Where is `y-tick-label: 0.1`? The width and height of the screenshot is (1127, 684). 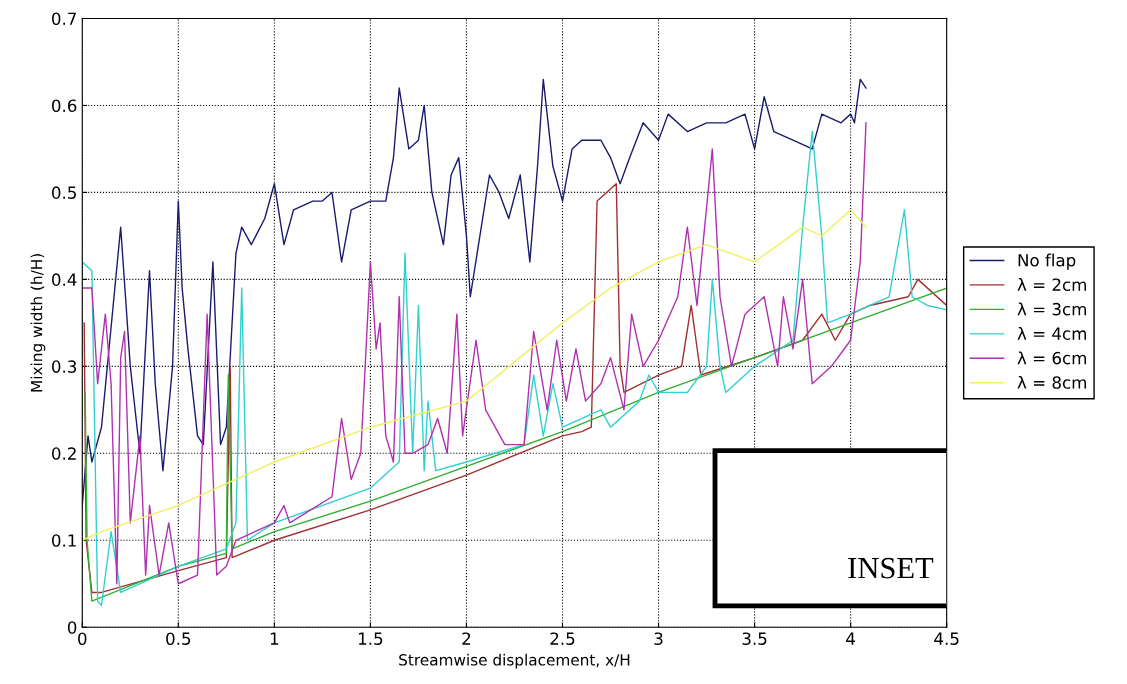 y-tick-label: 0.1 is located at coordinates (64, 540).